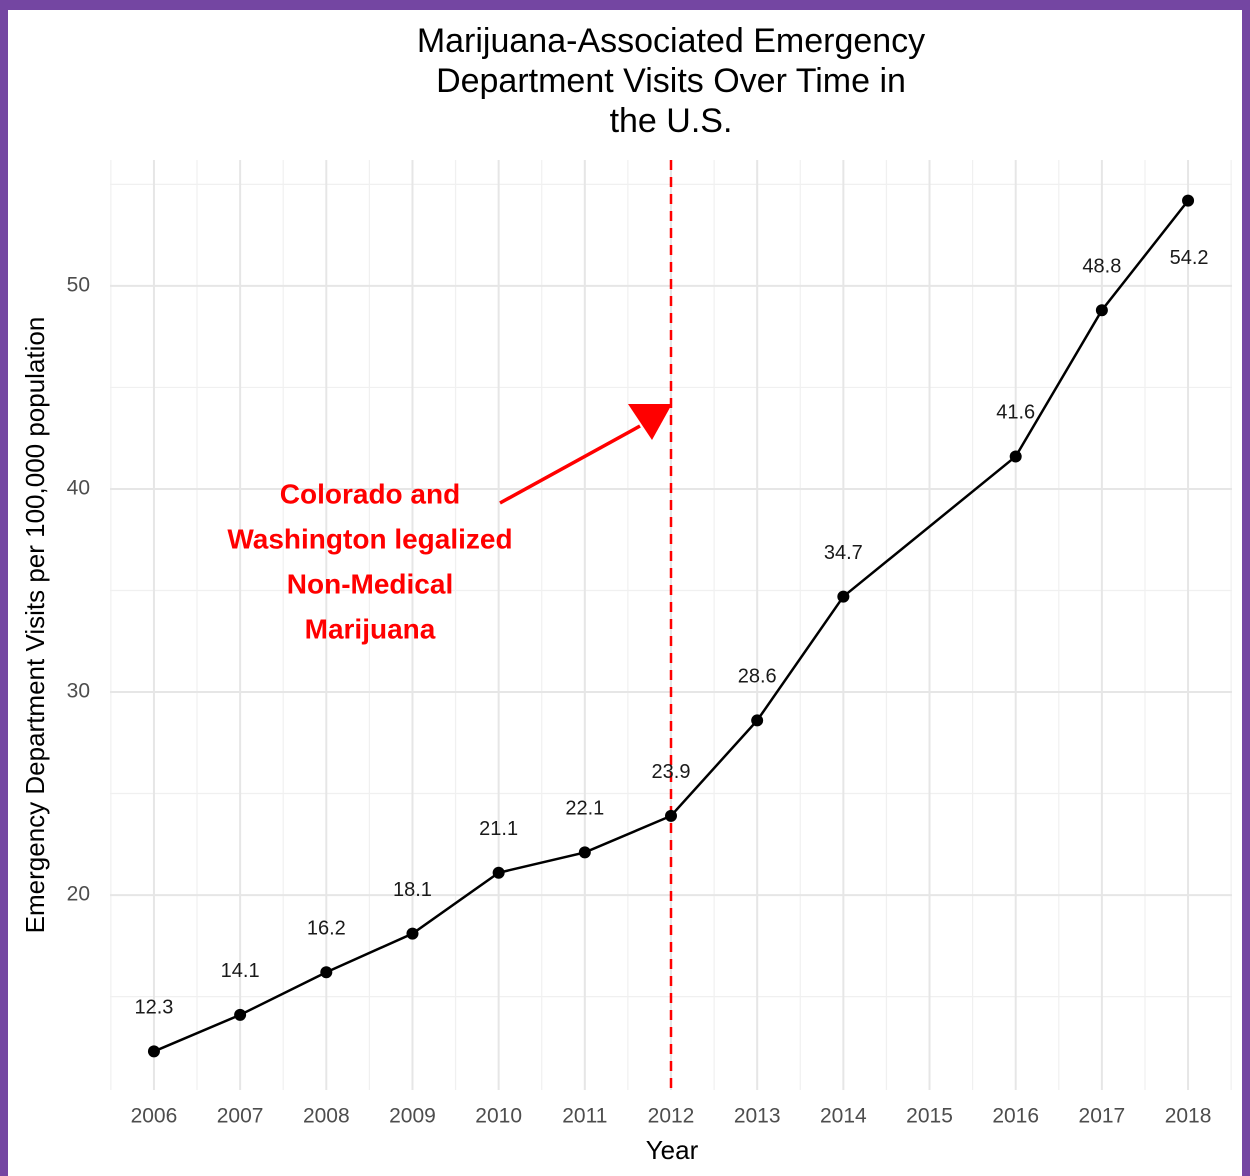 The width and height of the screenshot is (1250, 1176). What do you see at coordinates (671, 41) in the screenshot?
I see `chart-title: Marijuana-Associated Emergency` at bounding box center [671, 41].